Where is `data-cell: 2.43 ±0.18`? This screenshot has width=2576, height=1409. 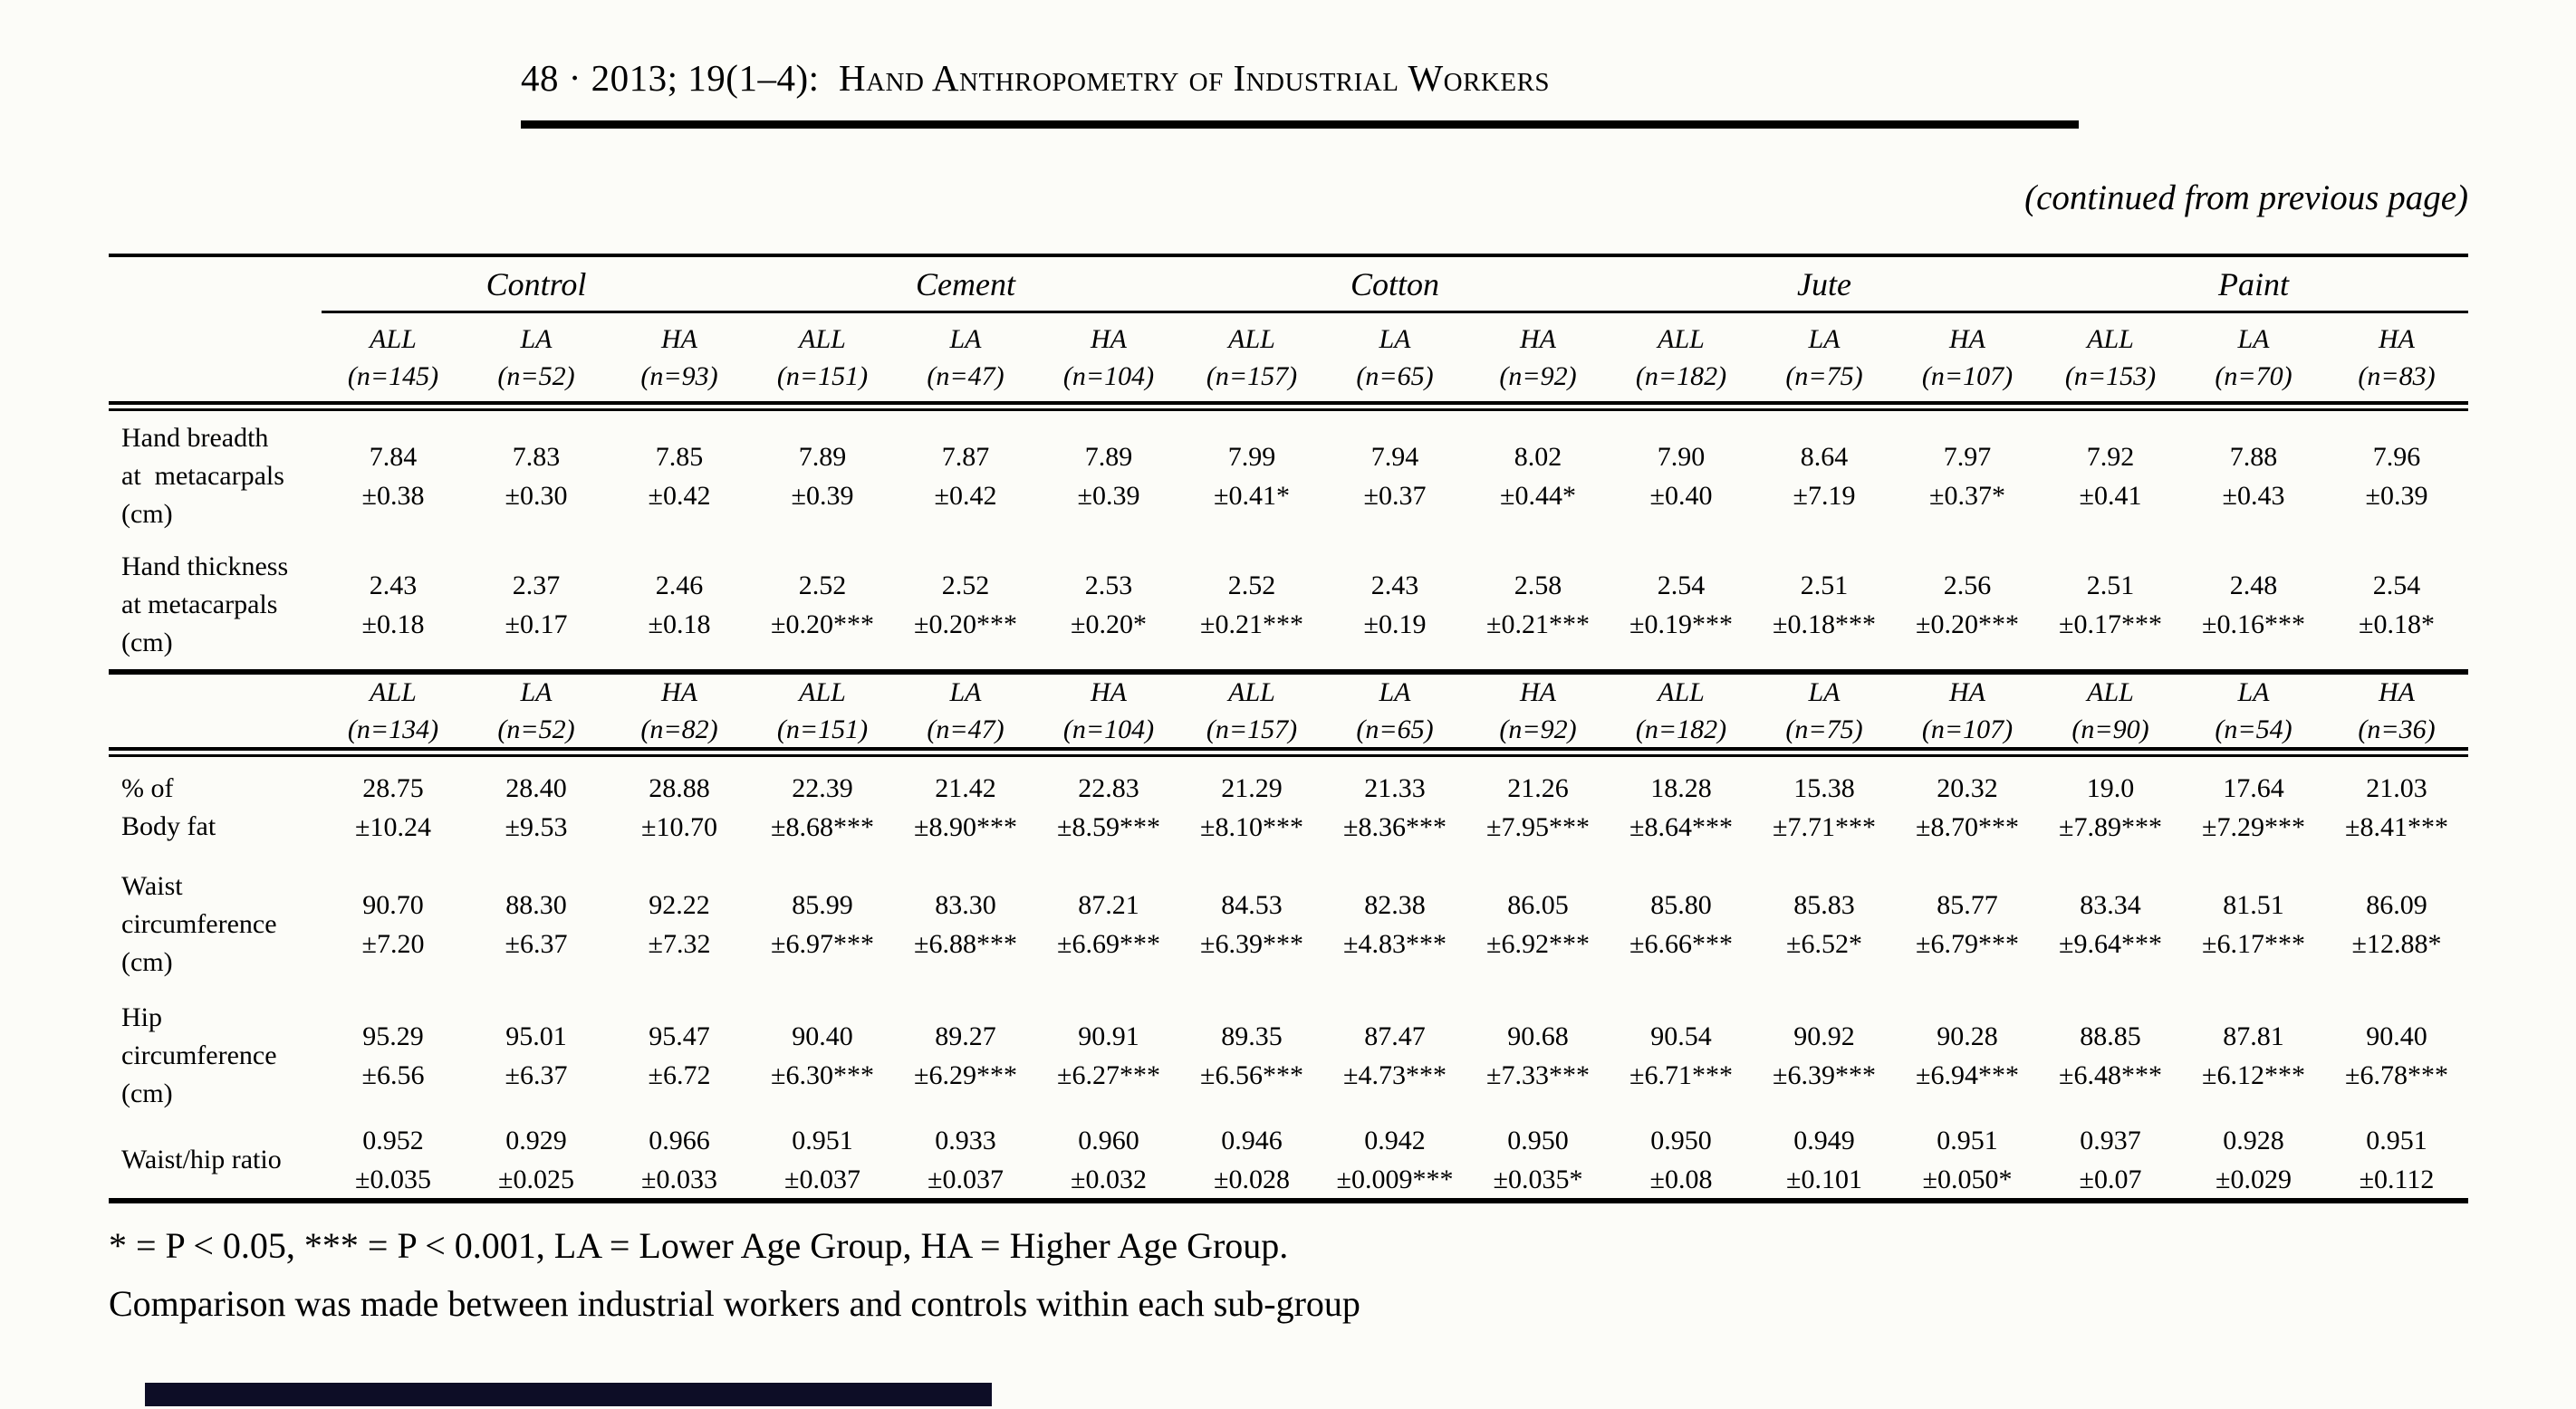 data-cell: 2.43 ±0.18 is located at coordinates (393, 605).